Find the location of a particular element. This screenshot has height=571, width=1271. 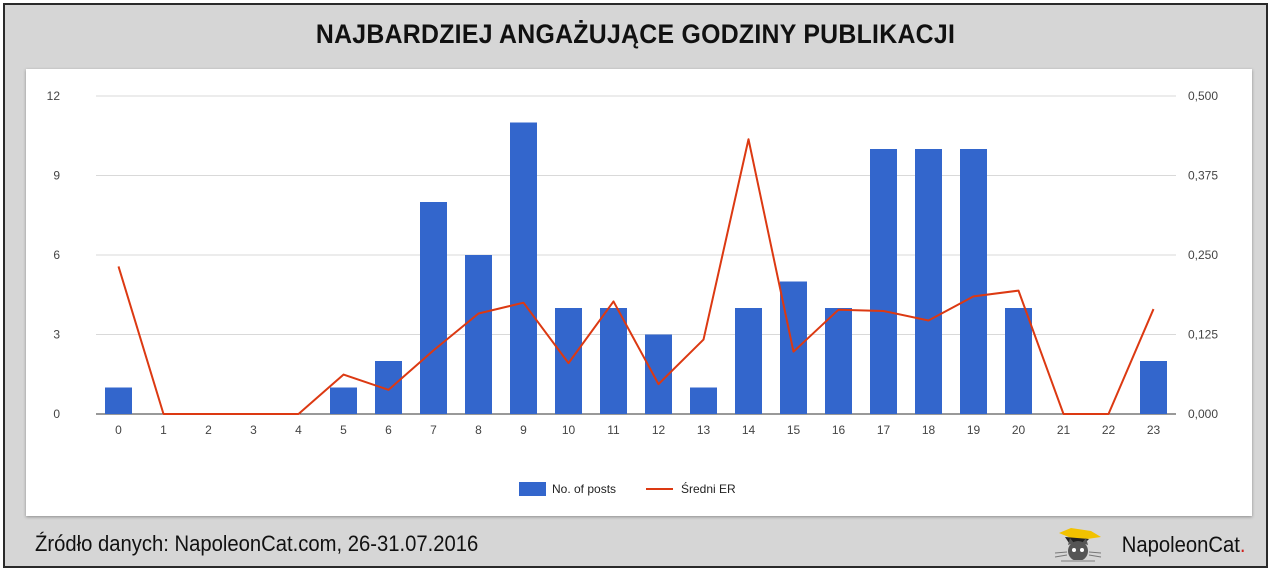

x-tick-label: 9 is located at coordinates (523, 430).